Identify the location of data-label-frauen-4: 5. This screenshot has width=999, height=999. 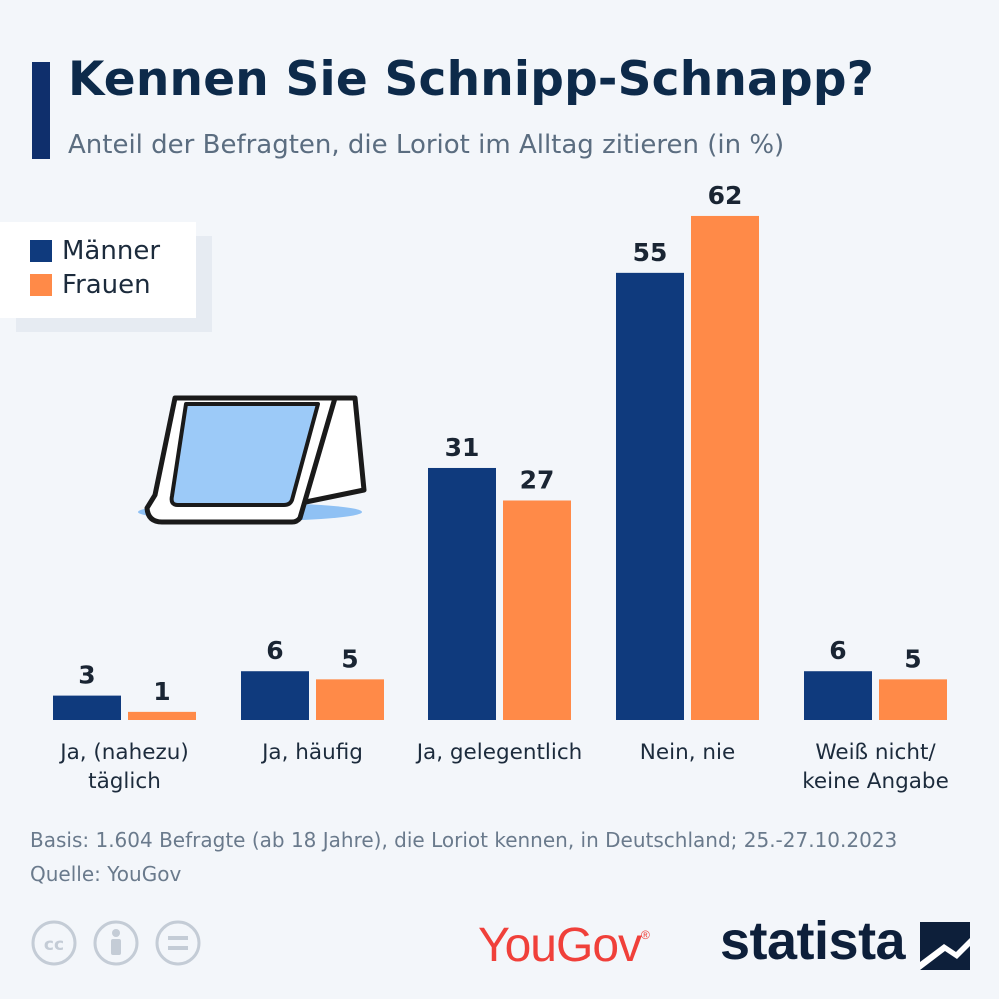
(912, 658).